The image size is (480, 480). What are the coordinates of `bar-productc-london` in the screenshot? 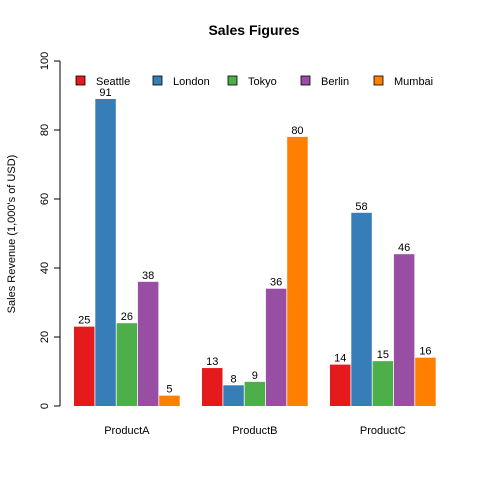 It's located at (361, 309).